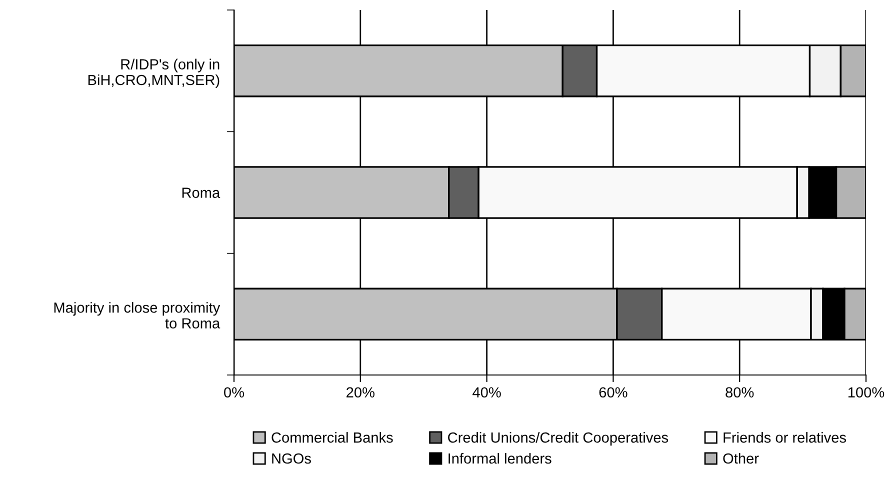 The width and height of the screenshot is (894, 491). Describe the element at coordinates (234, 392) in the screenshot. I see `x-tick-label: 0%` at that location.